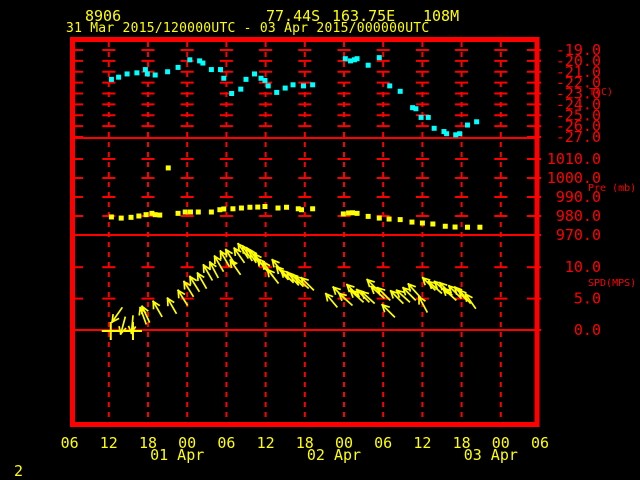  I want to click on svg-text: -27.0, so click(578, 137).